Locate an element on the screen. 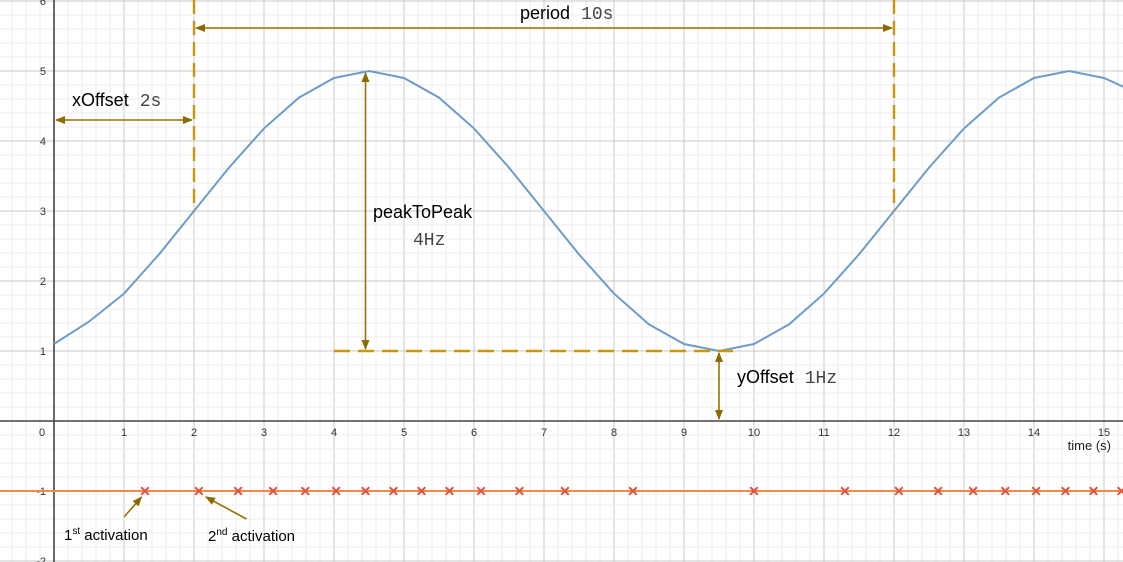 Image resolution: width=1123 pixels, height=562 pixels. xoffset-label: xOffset 2s is located at coordinates (116, 101).